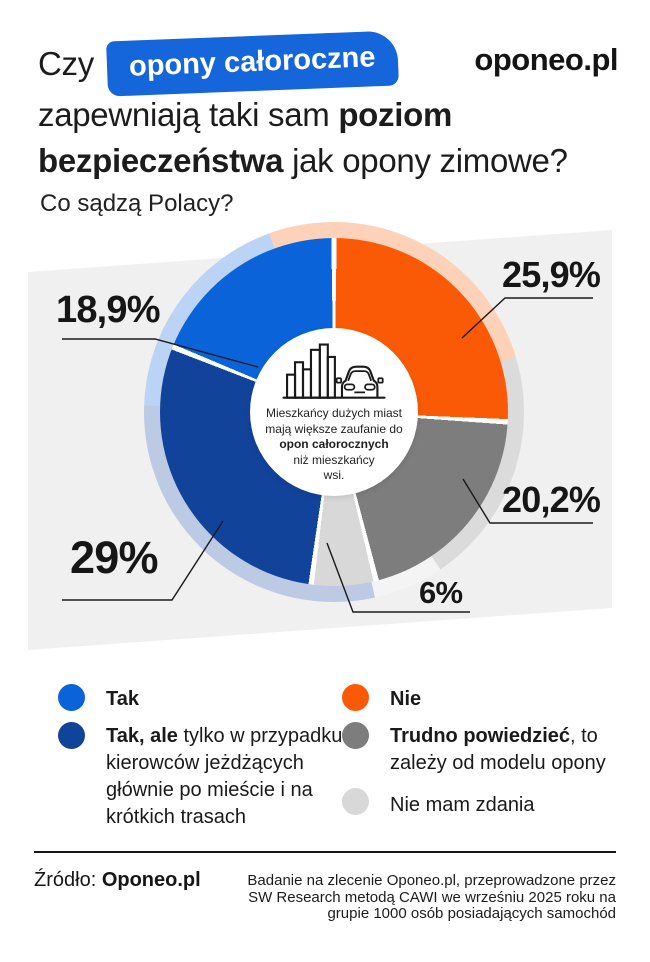  Describe the element at coordinates (355, 801) in the screenshot. I see `legend-dot-nie-mam-zdania` at that location.